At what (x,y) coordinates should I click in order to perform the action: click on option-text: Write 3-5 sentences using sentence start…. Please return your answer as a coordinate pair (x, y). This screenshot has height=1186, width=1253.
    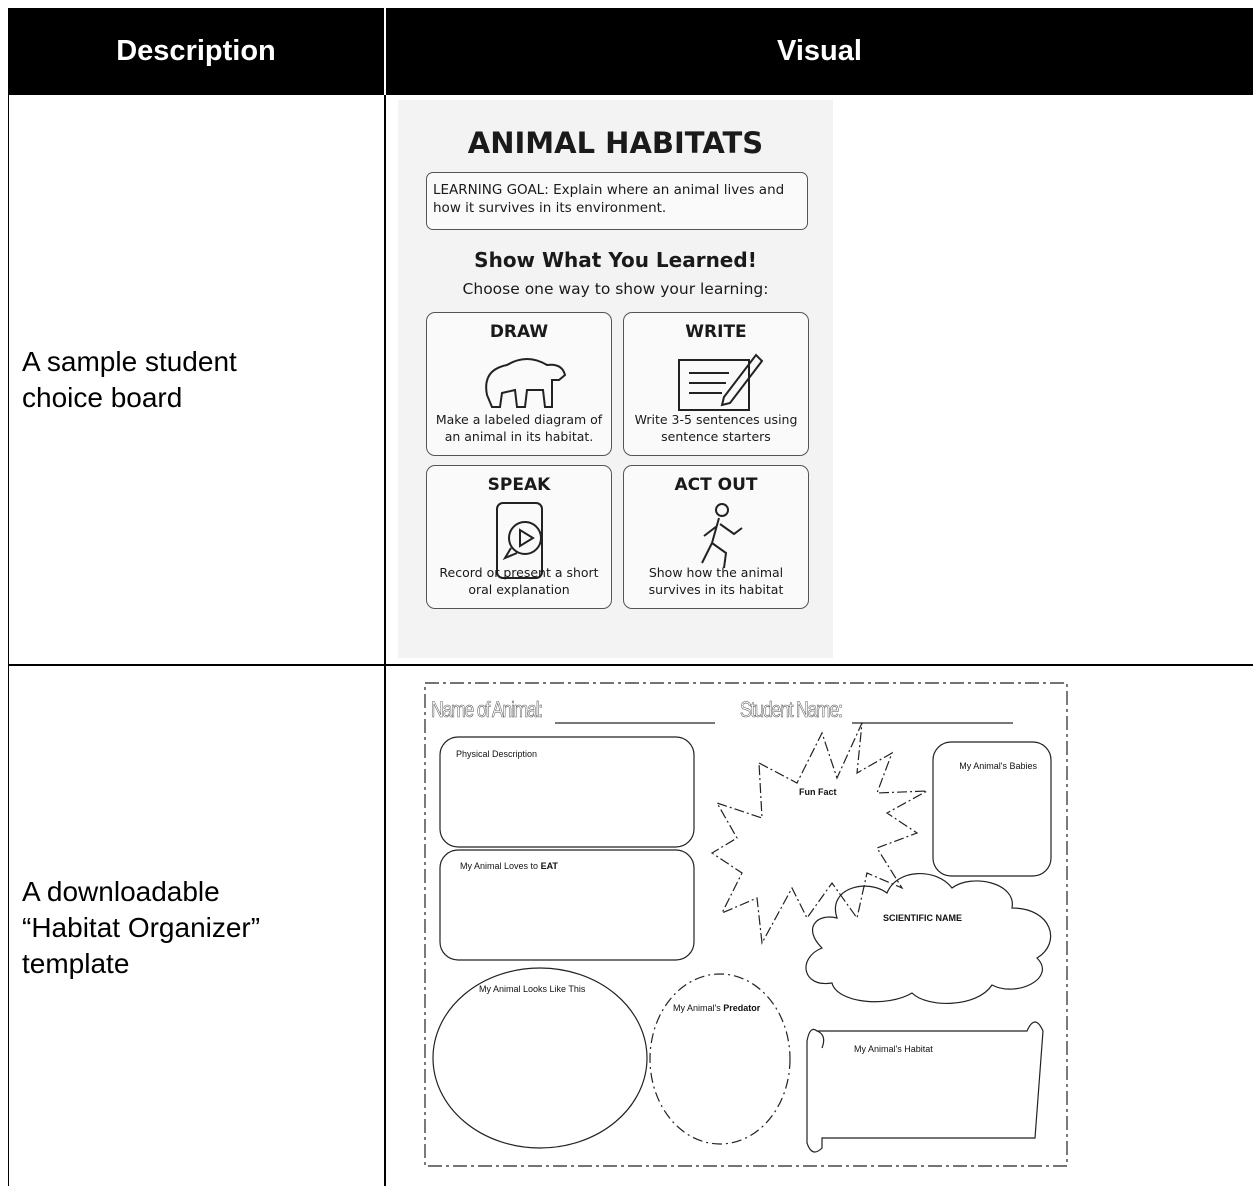
    Looking at the image, I should click on (716, 428).